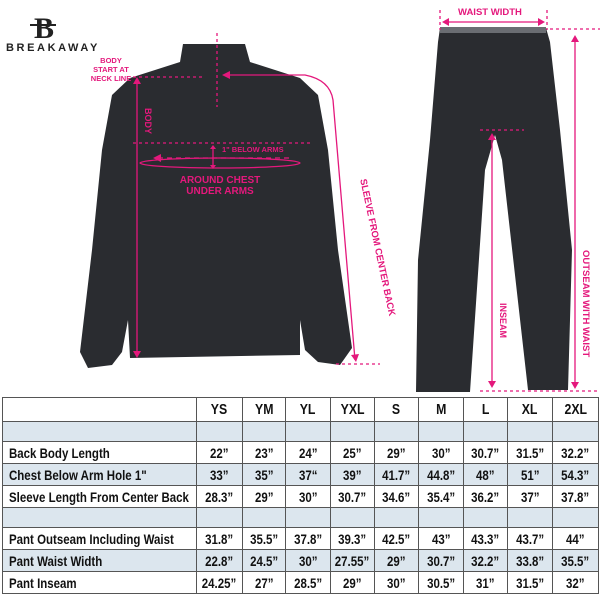 The width and height of the screenshot is (600, 600). I want to click on measurement-cell: 28.5”, so click(308, 582).